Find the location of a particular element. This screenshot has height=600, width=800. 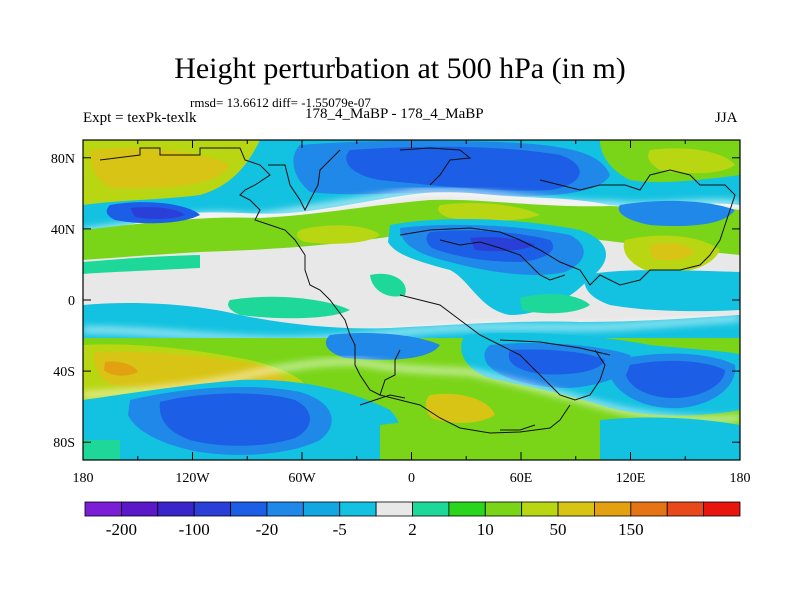

y-tick-label: 0 is located at coordinates (71, 301).